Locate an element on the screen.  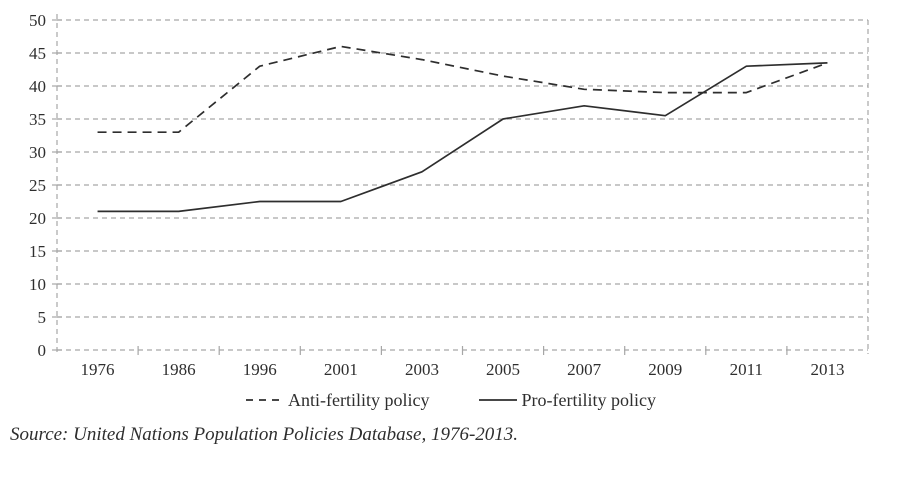
svg-text: 15 is located at coordinates (37, 251).